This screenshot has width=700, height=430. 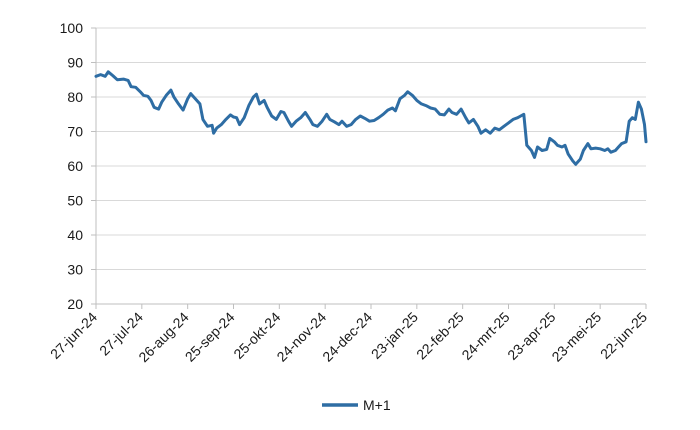 I want to click on y-tick-label: 60, so click(x=75, y=166).